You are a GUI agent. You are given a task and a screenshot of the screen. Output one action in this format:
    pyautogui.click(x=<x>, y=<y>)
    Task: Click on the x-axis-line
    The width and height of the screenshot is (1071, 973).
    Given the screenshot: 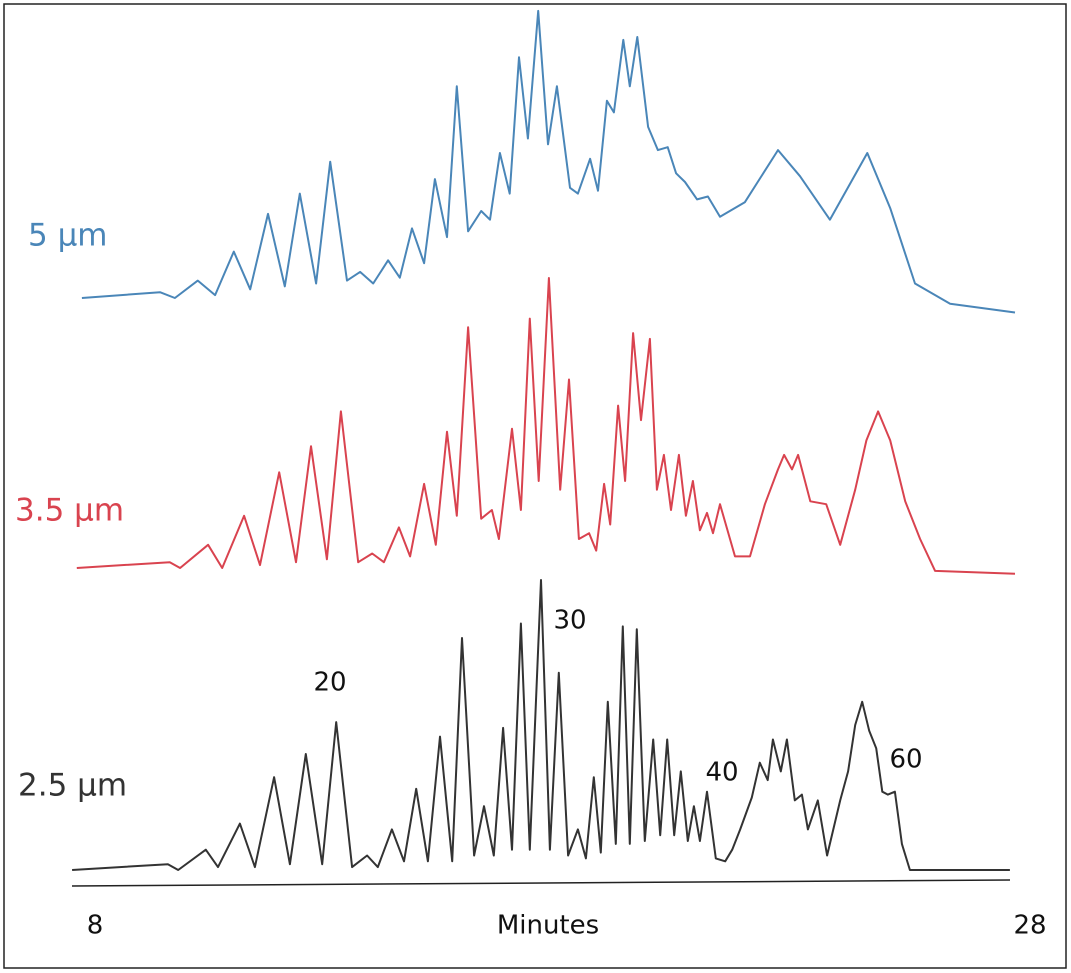 What is the action you would take?
    pyautogui.click(x=541, y=883)
    